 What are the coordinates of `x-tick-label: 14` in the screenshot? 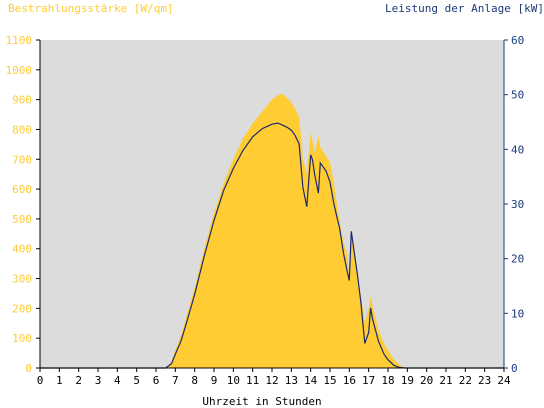 It's located at (311, 380).